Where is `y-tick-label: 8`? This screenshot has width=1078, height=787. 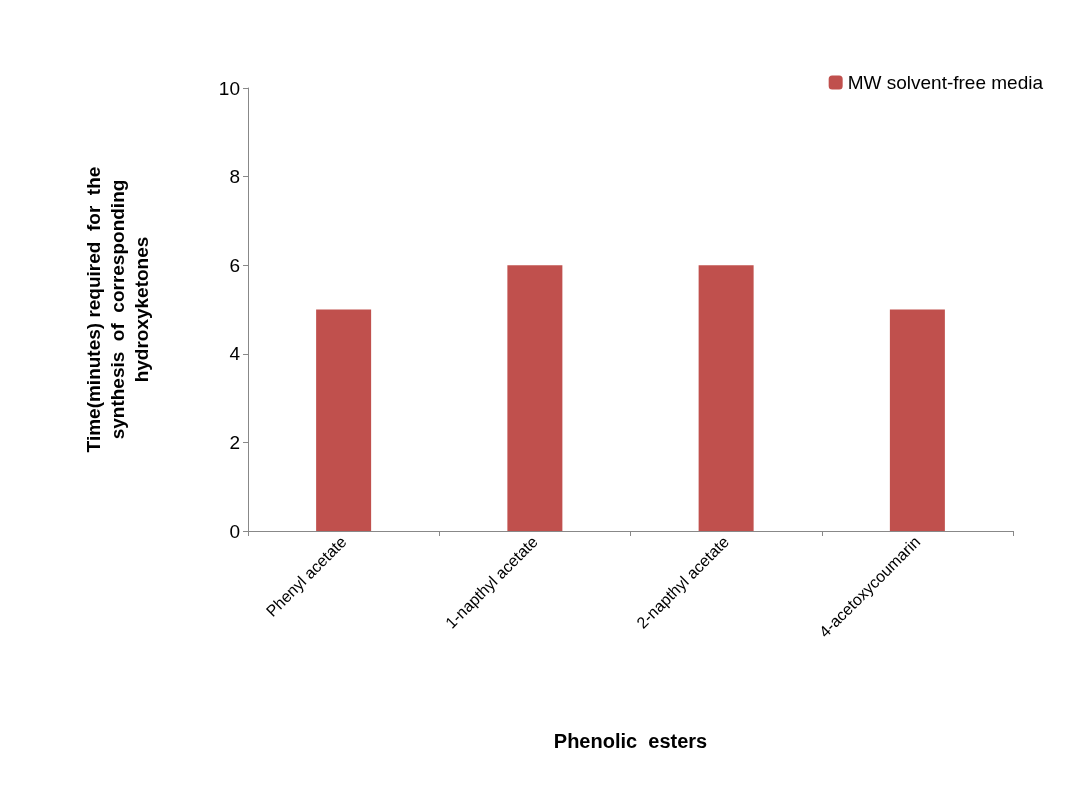 y-tick-label: 8 is located at coordinates (234, 177).